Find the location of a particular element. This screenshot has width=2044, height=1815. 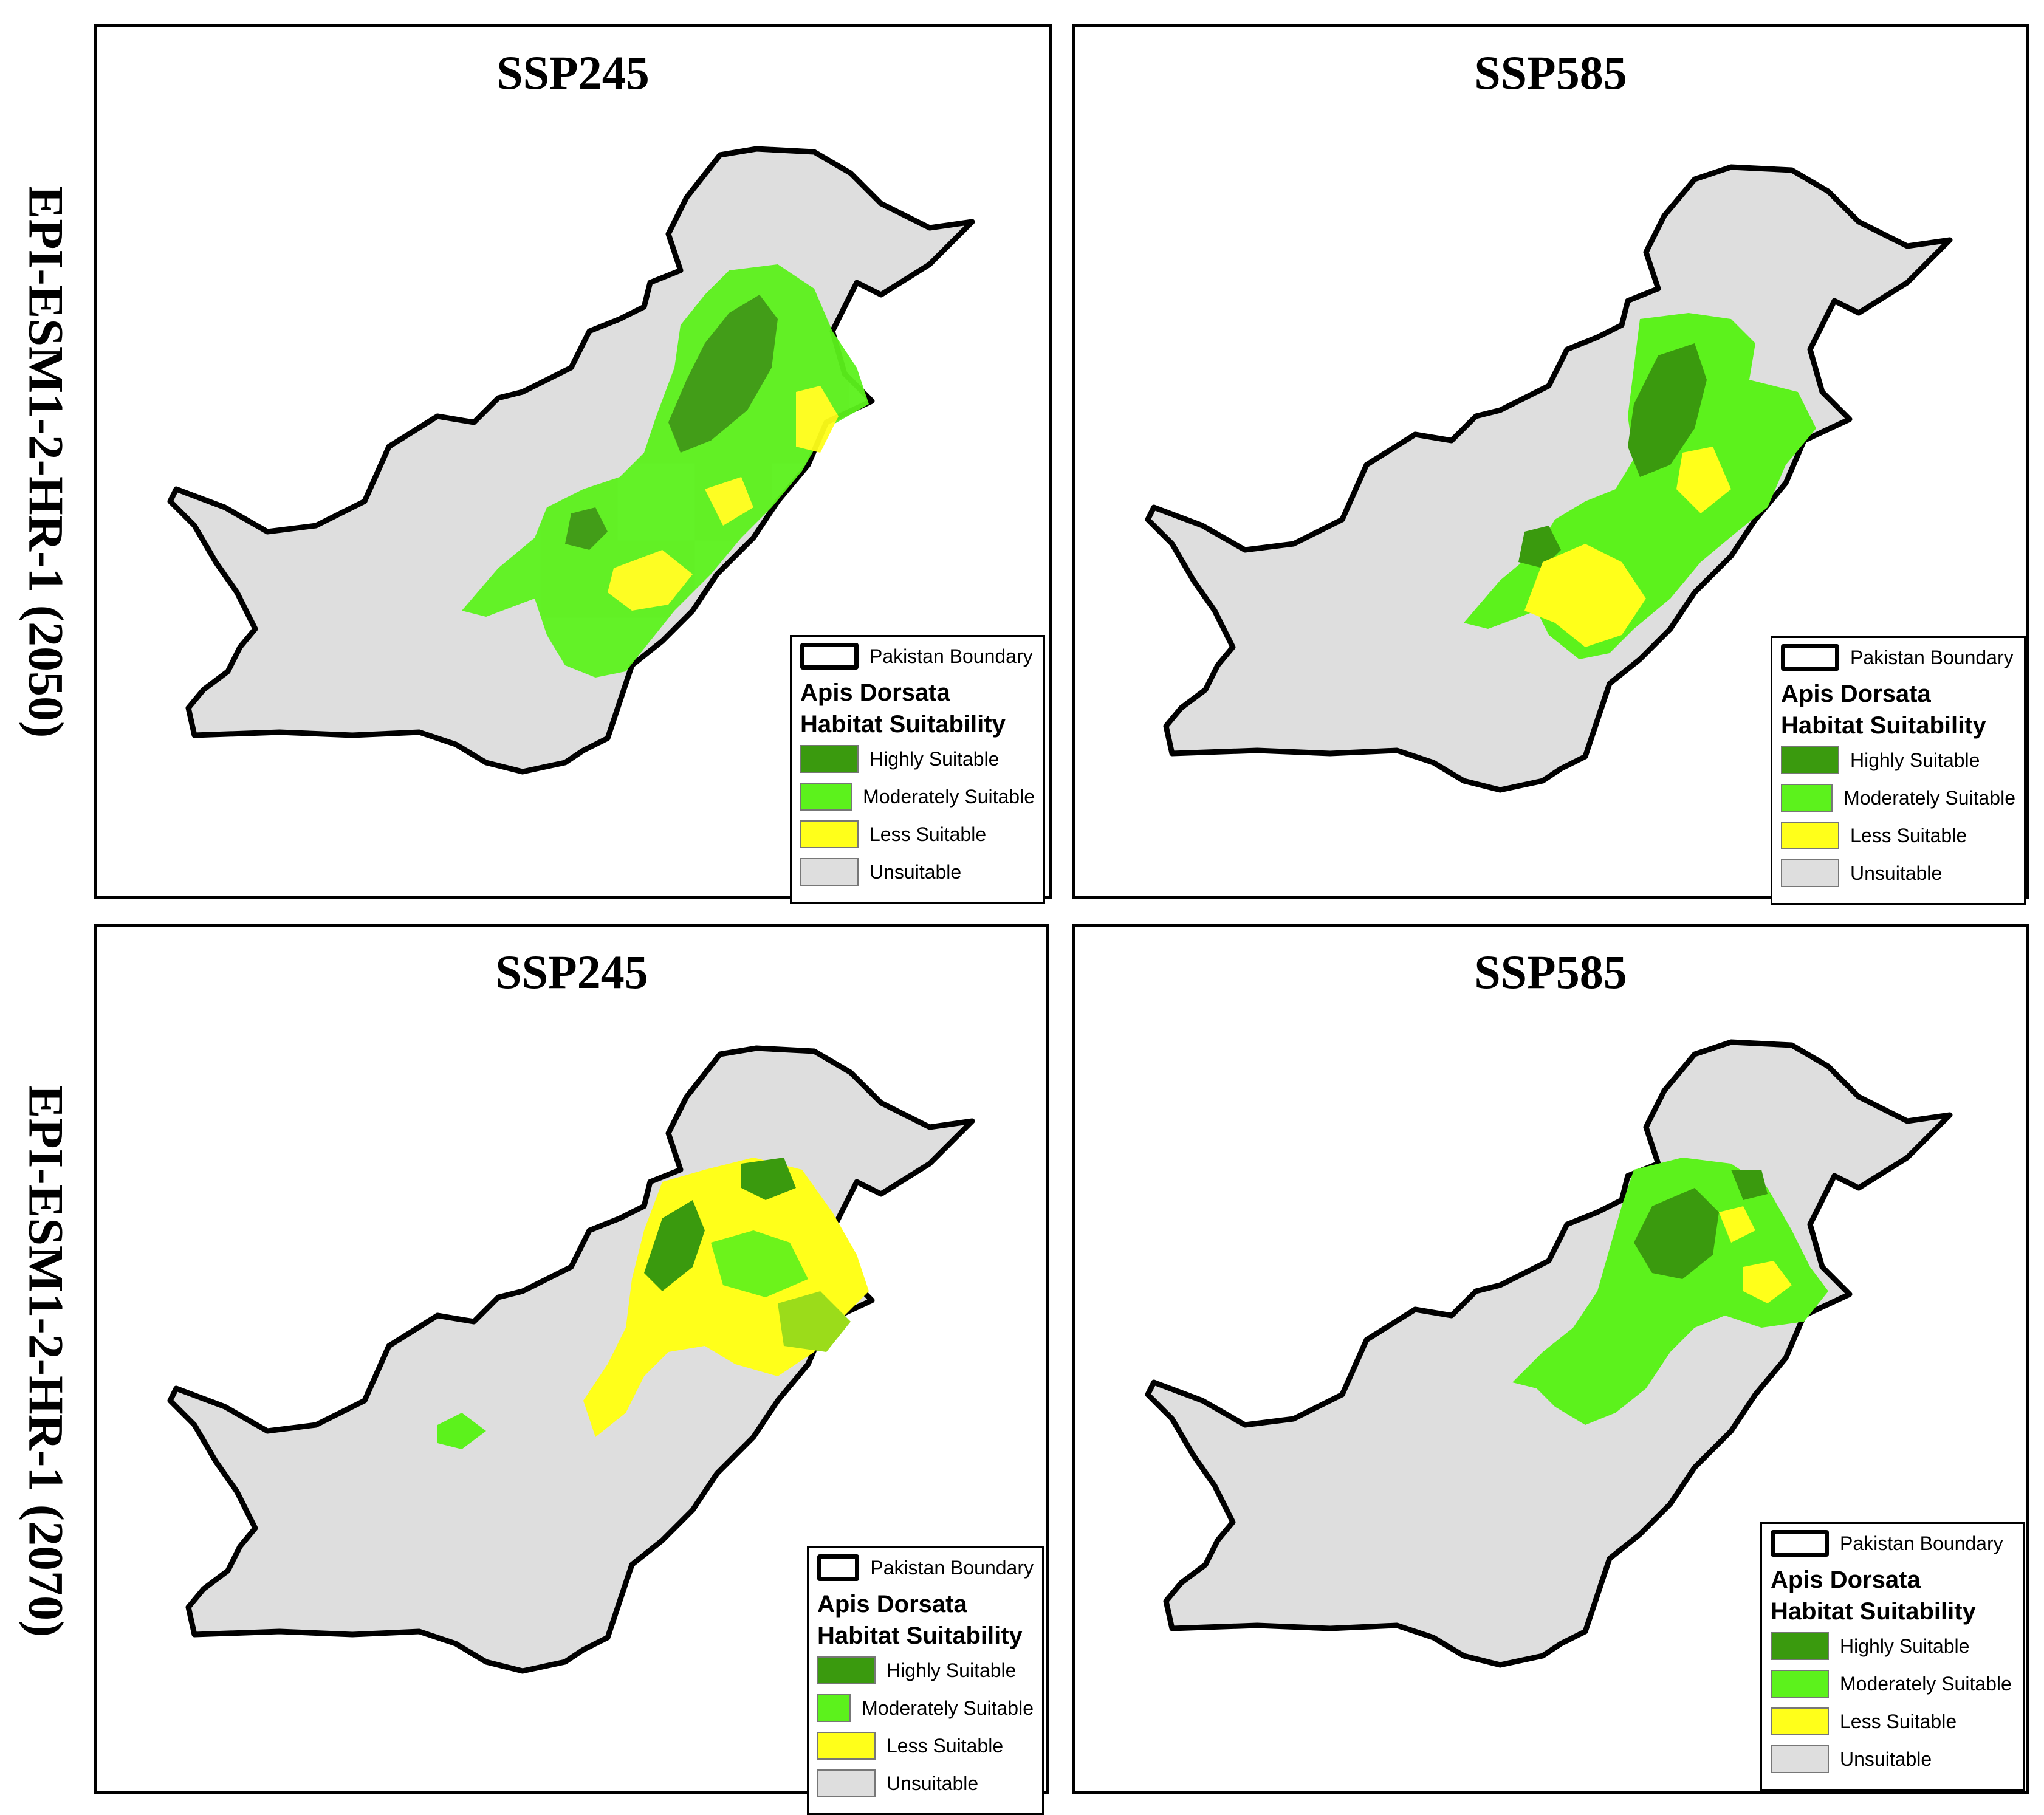

row-label-2070: EPI-ESM1-2-HR-1 (2070) is located at coordinates (45, 1361).